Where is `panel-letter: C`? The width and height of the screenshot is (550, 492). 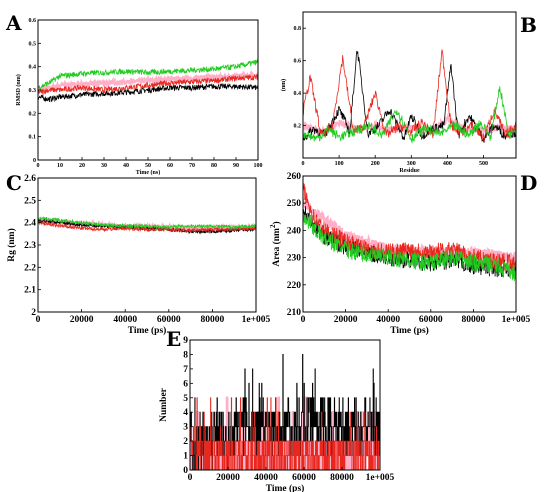 panel-letter: C is located at coordinates (14, 183).